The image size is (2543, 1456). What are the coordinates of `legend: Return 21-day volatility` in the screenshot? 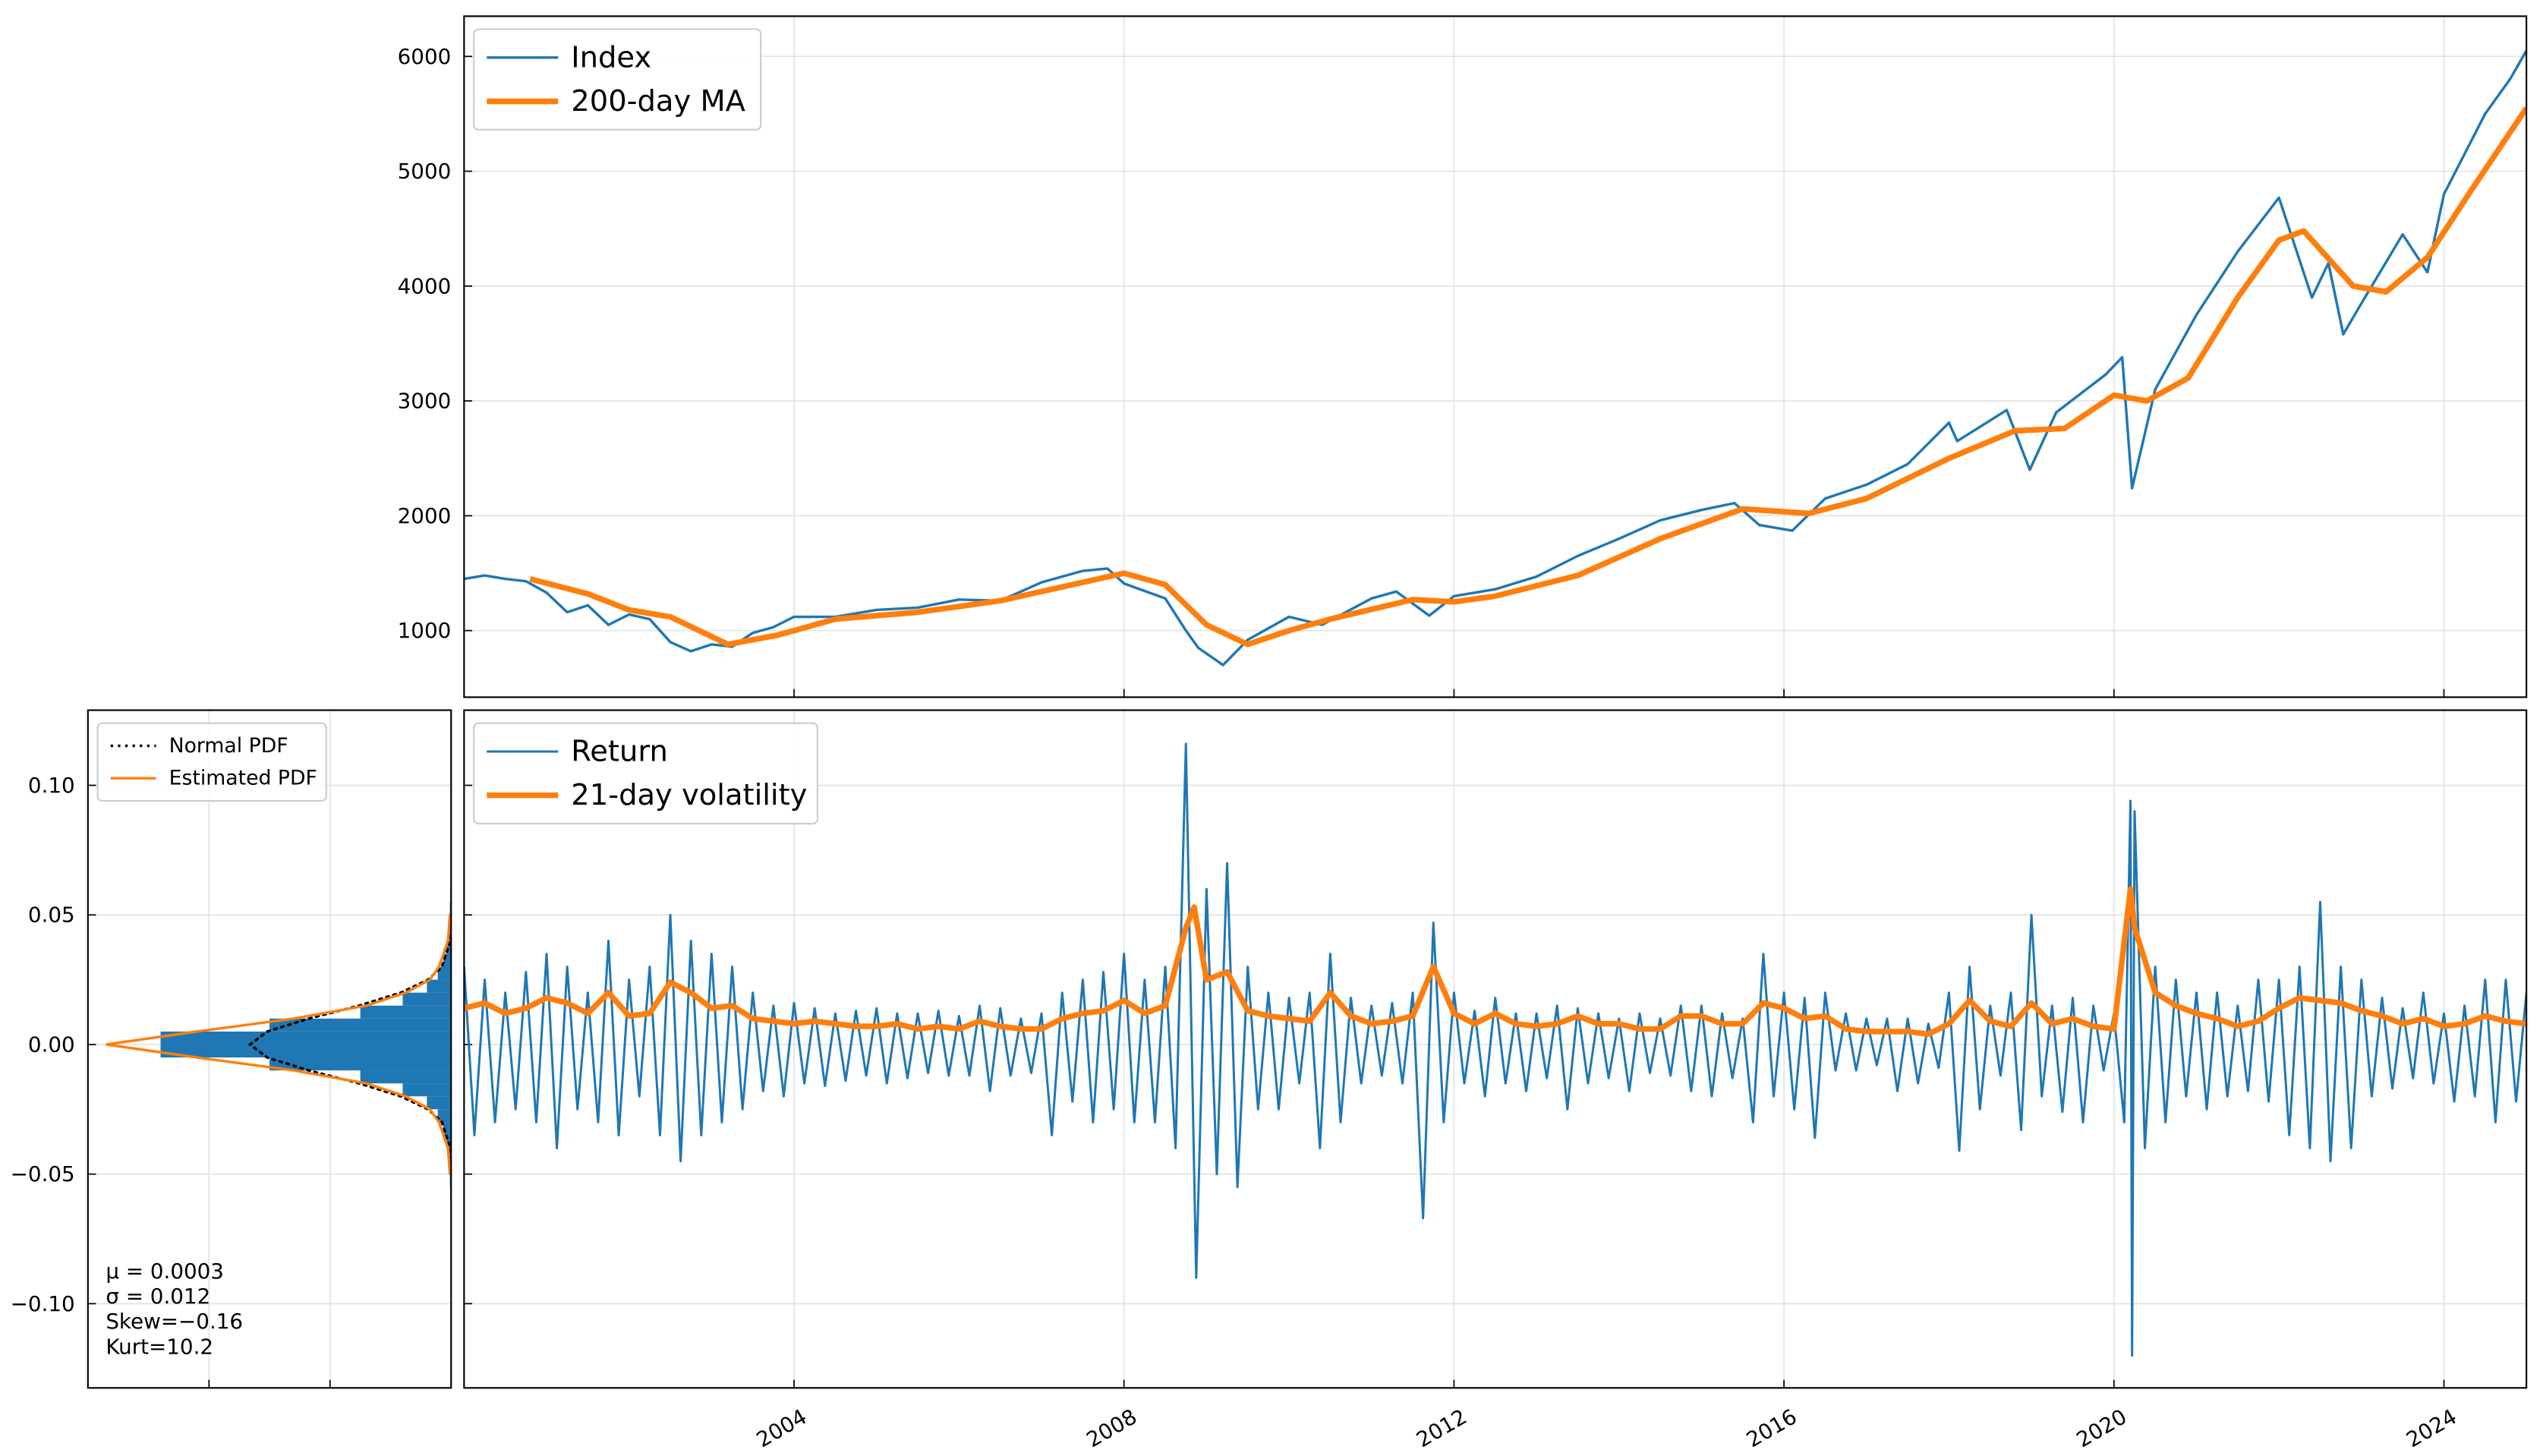 It's located at (646, 773).